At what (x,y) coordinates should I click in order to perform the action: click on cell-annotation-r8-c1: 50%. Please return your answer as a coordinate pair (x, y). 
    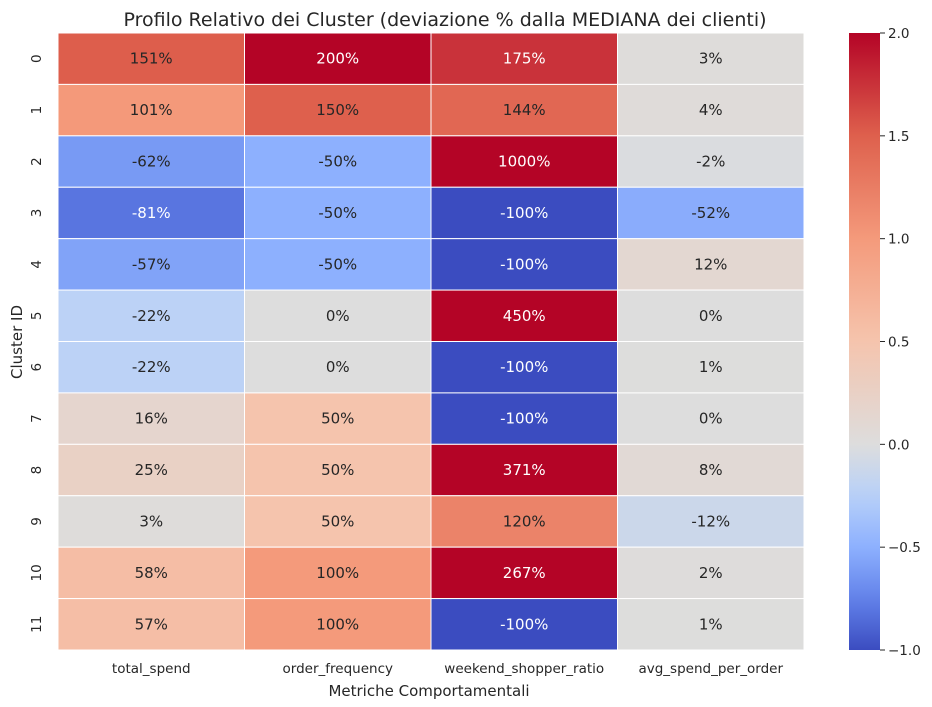
    Looking at the image, I should click on (337, 470).